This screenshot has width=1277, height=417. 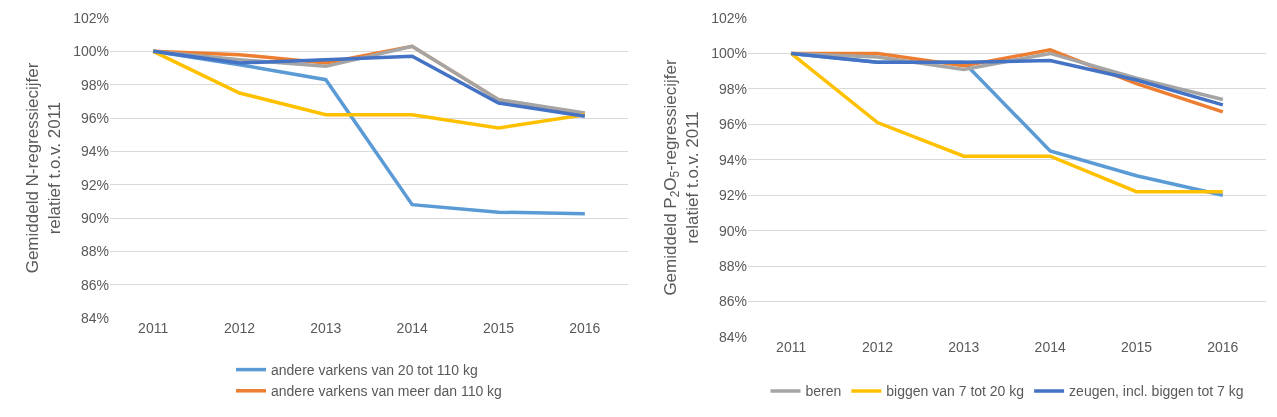 I want to click on legend-label: andere varkens van meer dan 110 kg, so click(x=386, y=391).